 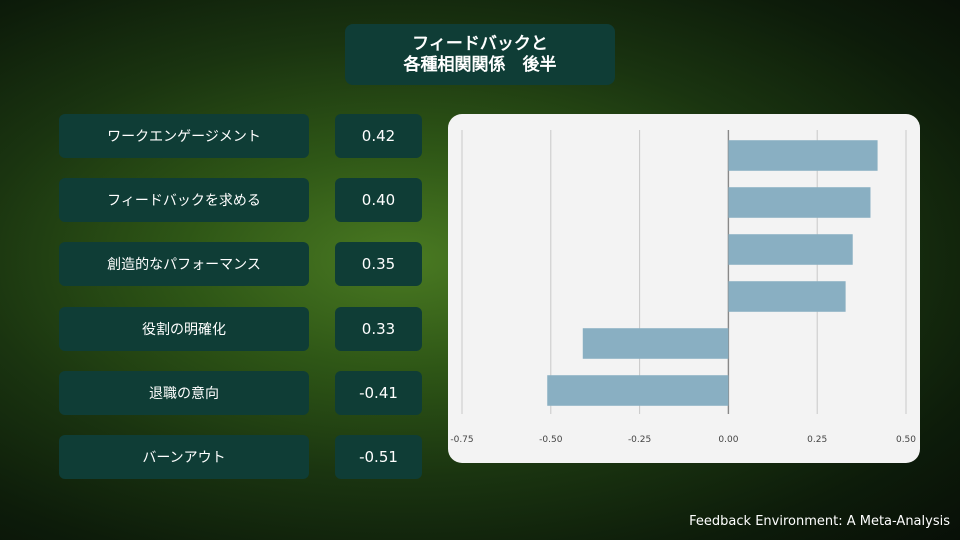 I want to click on title-line-2: 各種相関関係 後半, so click(x=480, y=64).